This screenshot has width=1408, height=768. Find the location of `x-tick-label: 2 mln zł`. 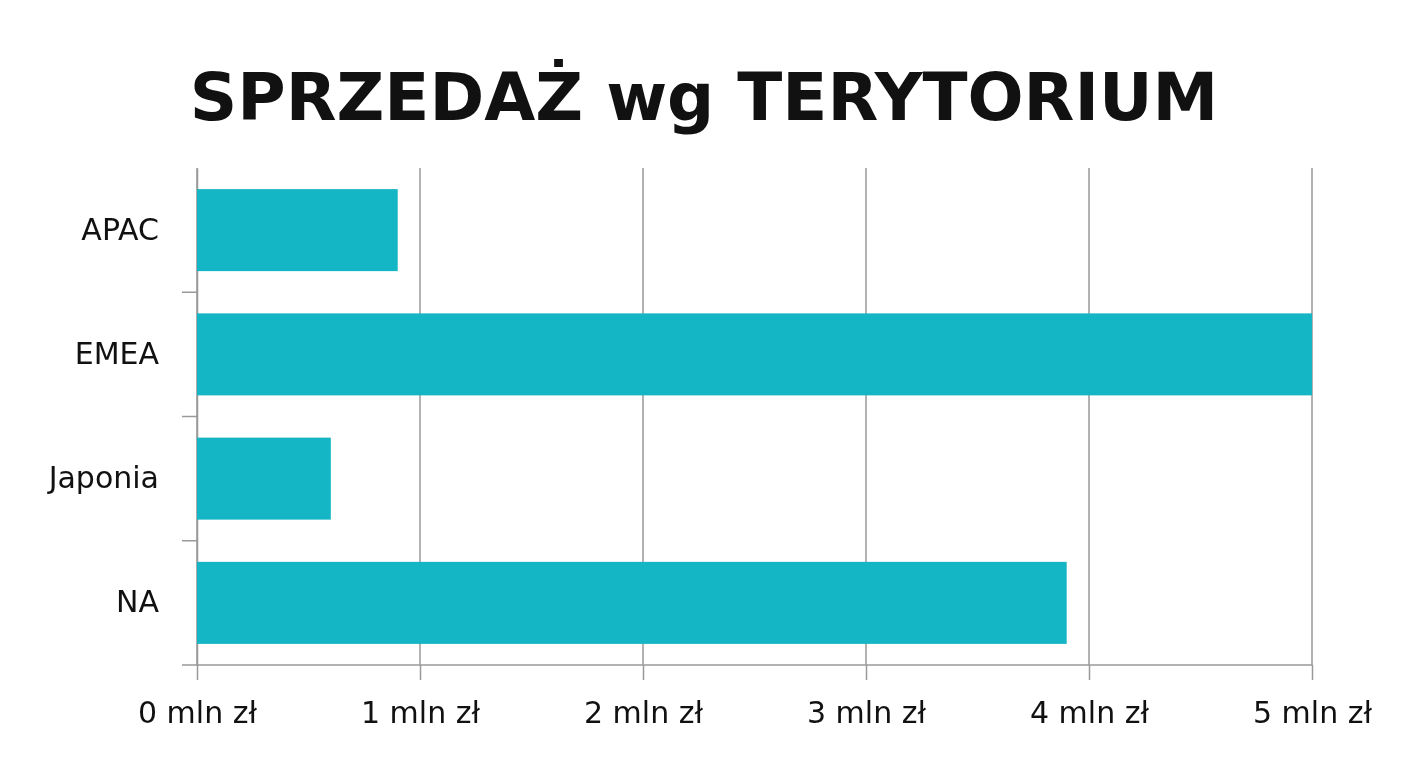

x-tick-label: 2 mln zł is located at coordinates (643, 713).